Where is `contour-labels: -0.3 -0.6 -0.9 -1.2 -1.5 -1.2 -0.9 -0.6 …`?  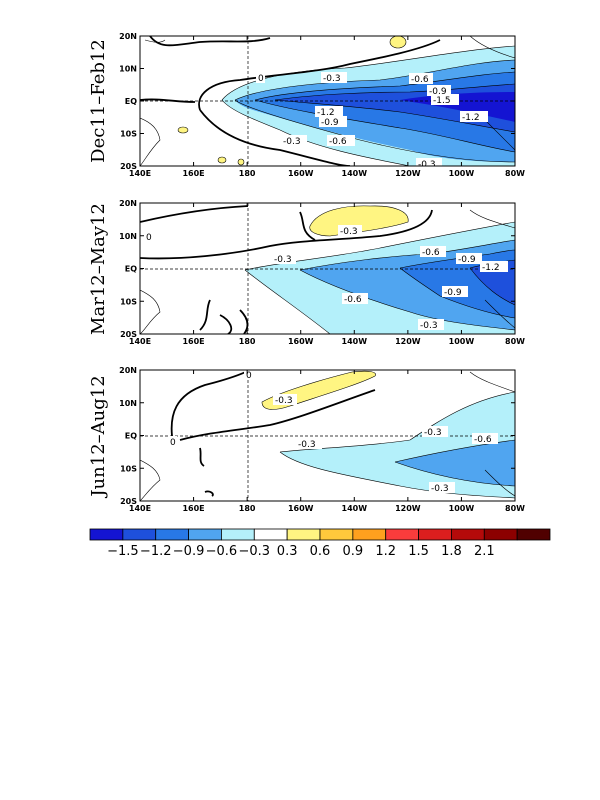
contour-labels: -0.3 -0.6 -0.9 -1.2 -1.5 -1.2 -0.9 -0.6 … is located at coordinates (372, 119).